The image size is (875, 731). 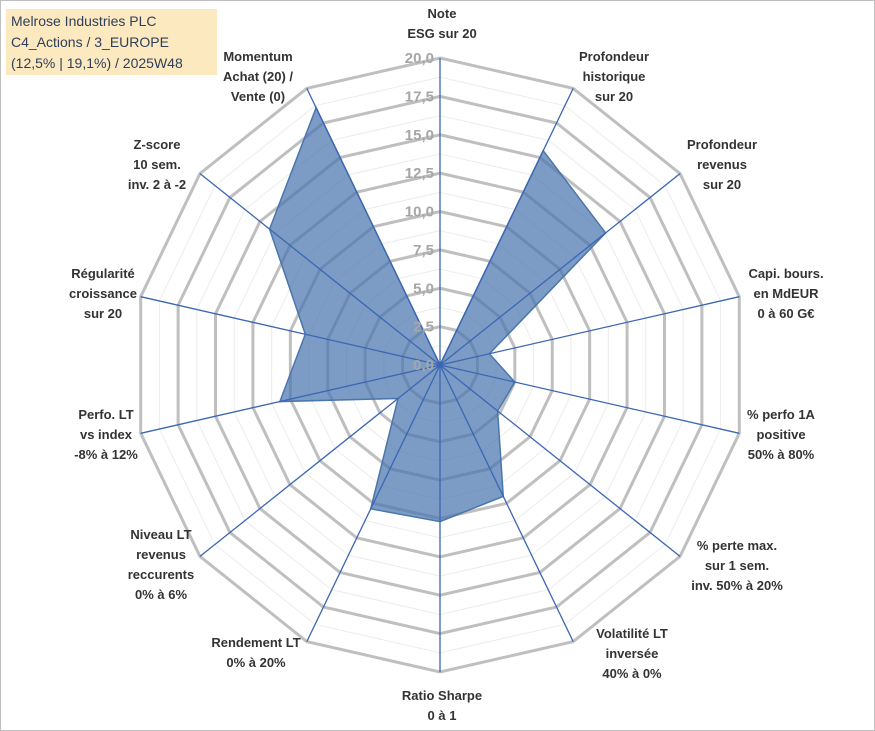 I want to click on axis-label-line: inv. 2 à -2, so click(x=157, y=184).